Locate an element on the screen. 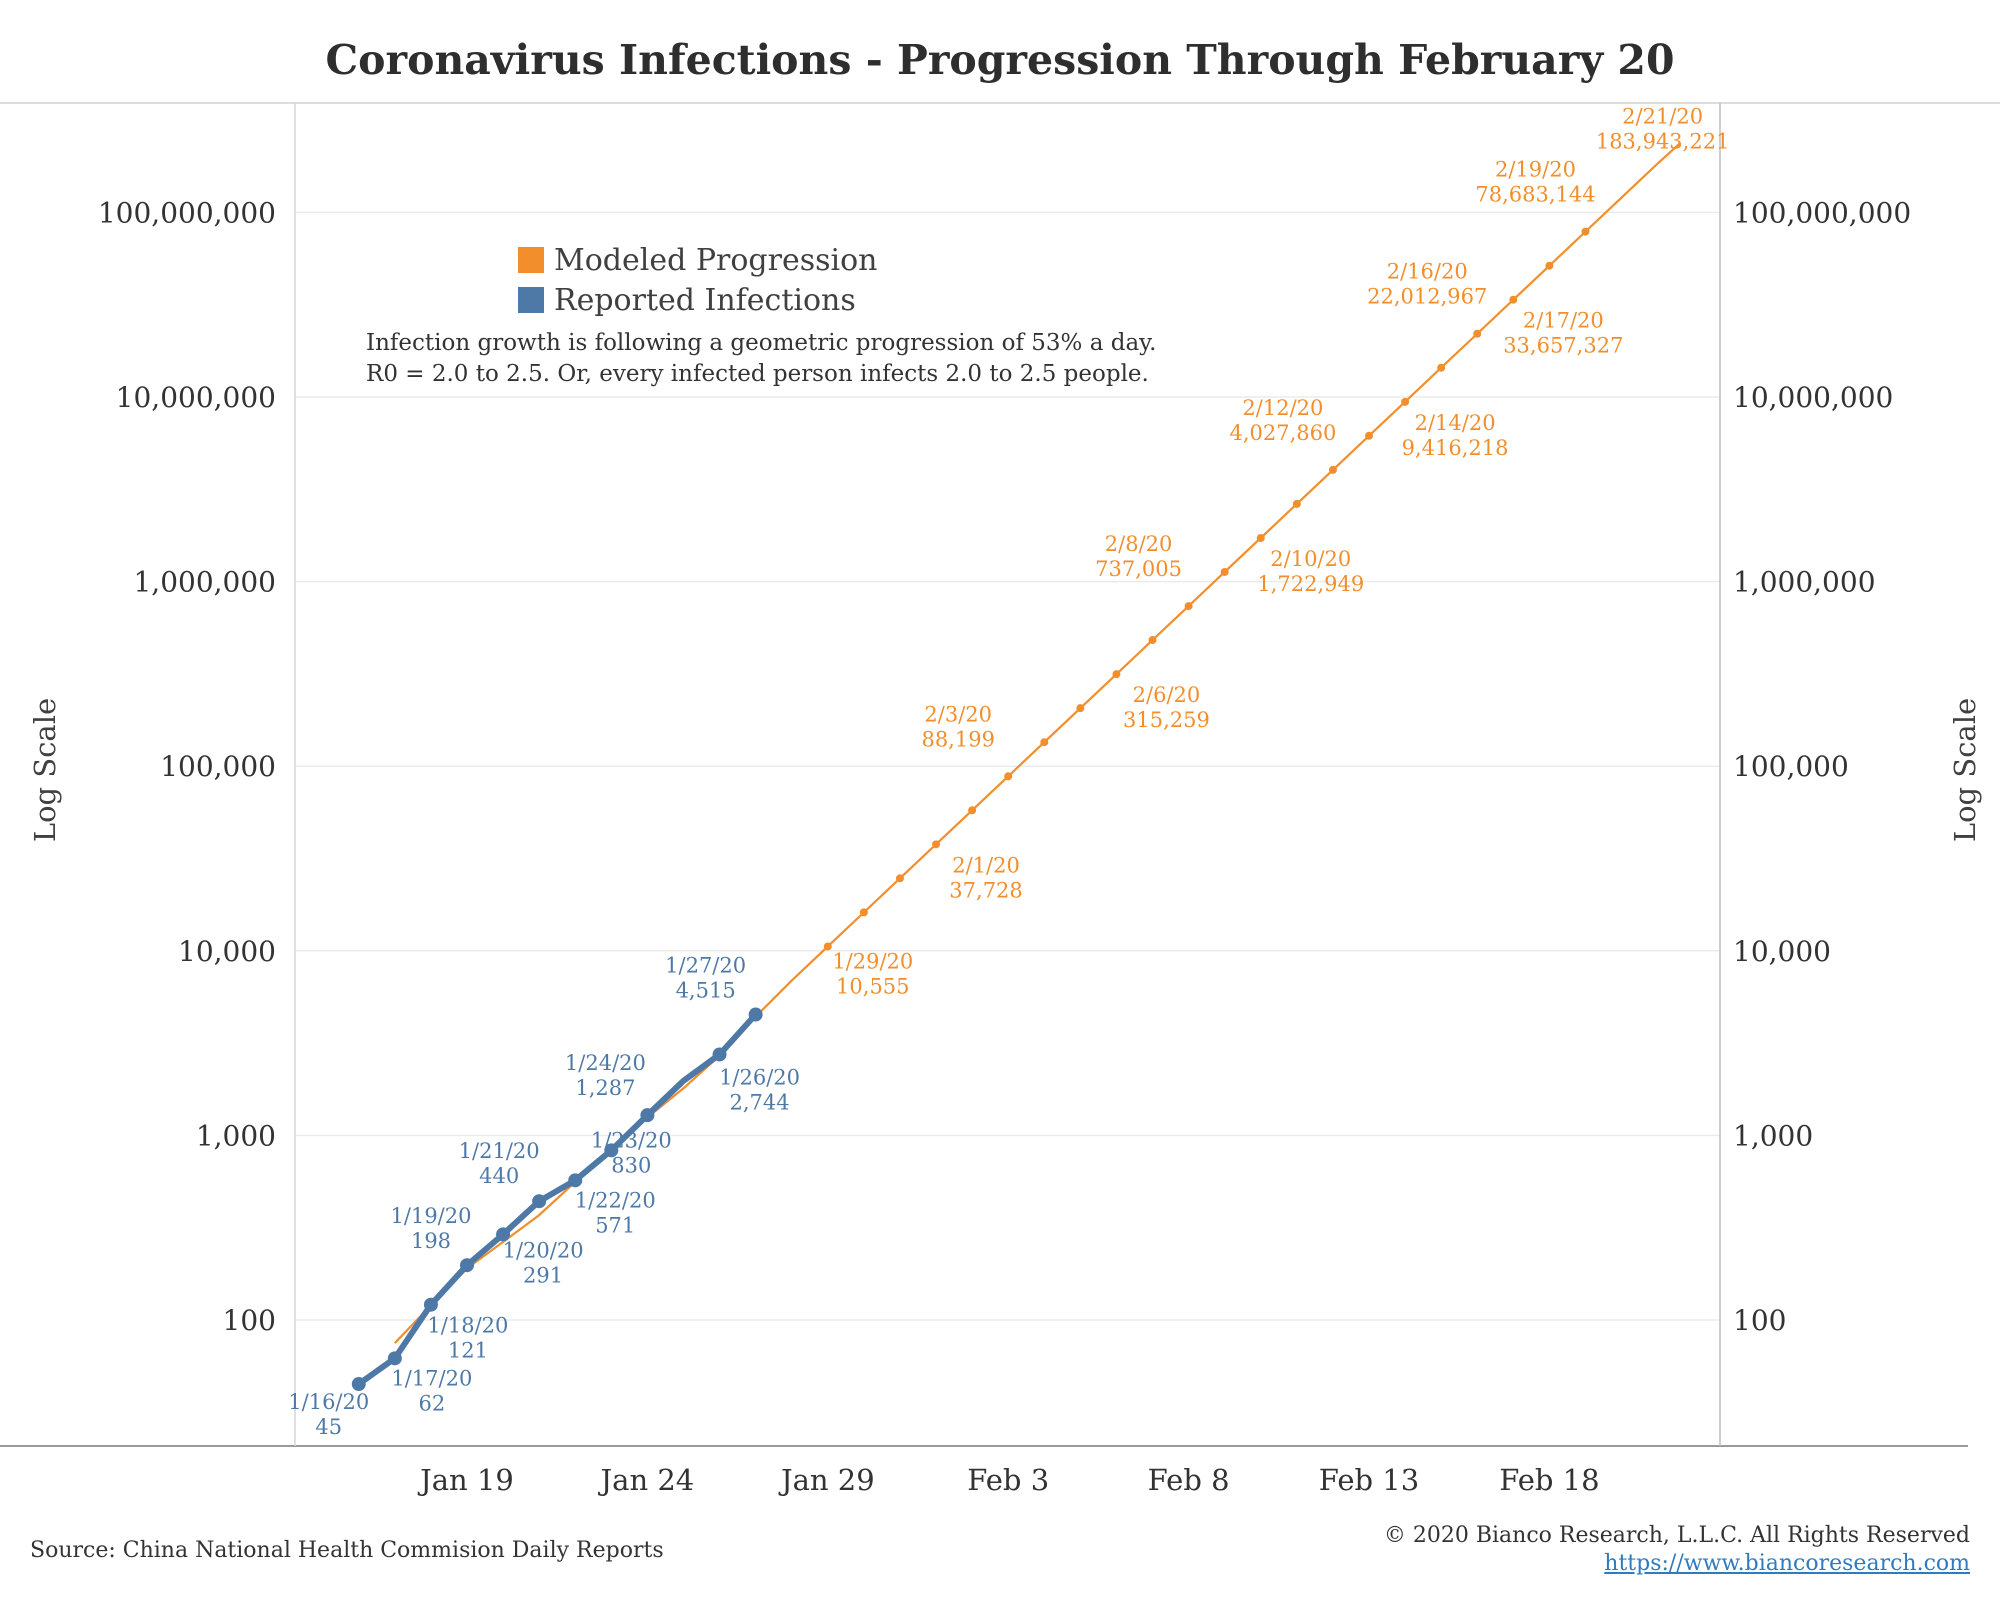 The height and width of the screenshot is (1600, 2000). y-tick-label-left: 100,000 is located at coordinates (218, 766).